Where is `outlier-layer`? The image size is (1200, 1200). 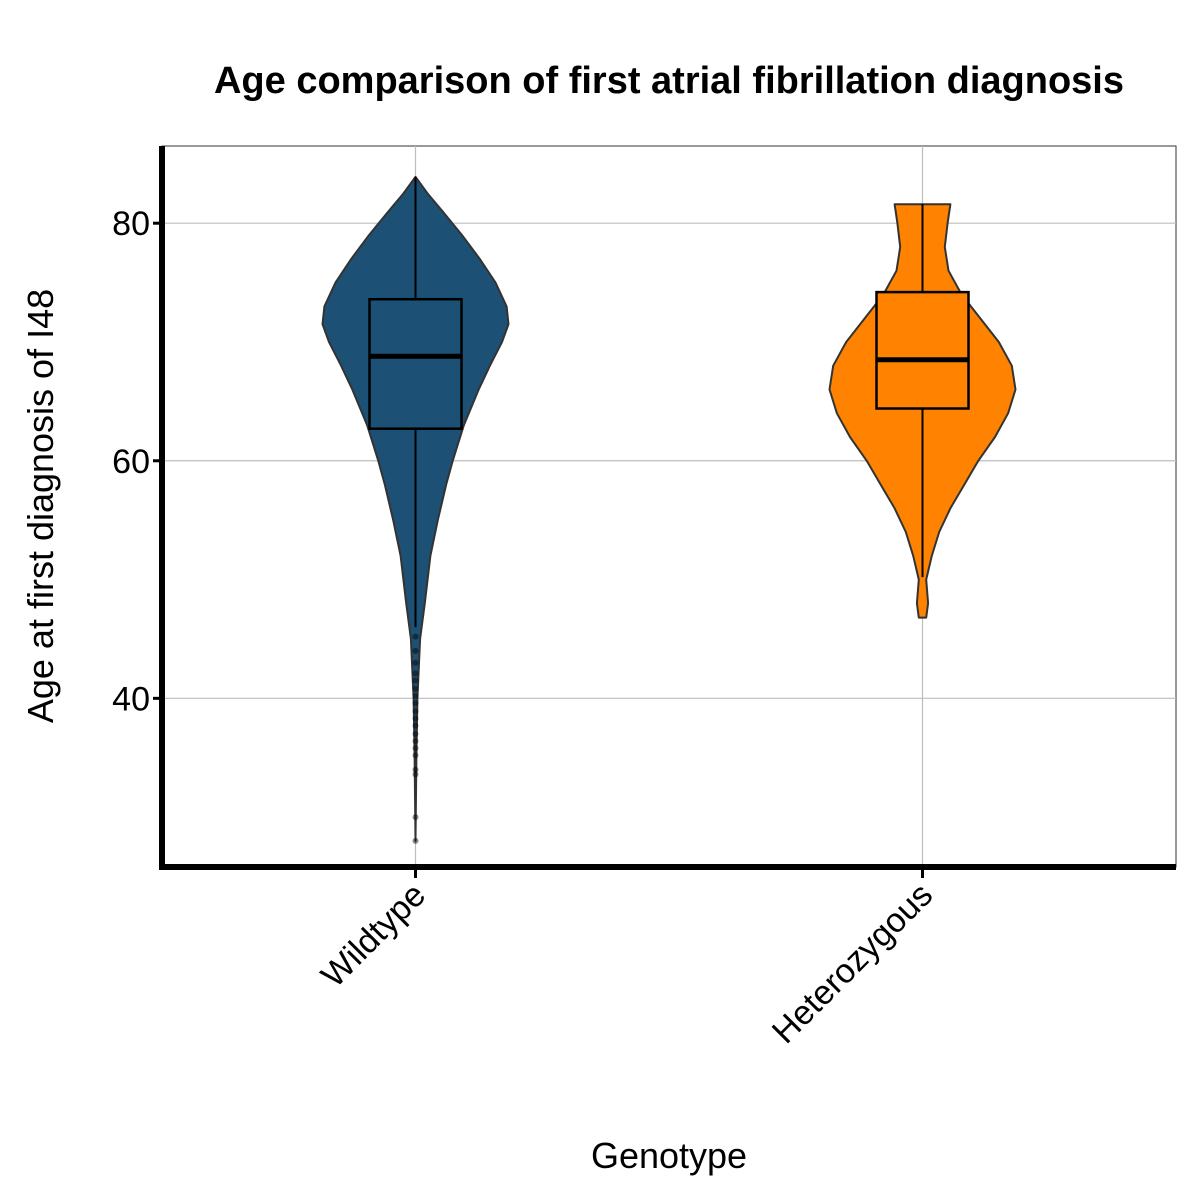 outlier-layer is located at coordinates (415, 738).